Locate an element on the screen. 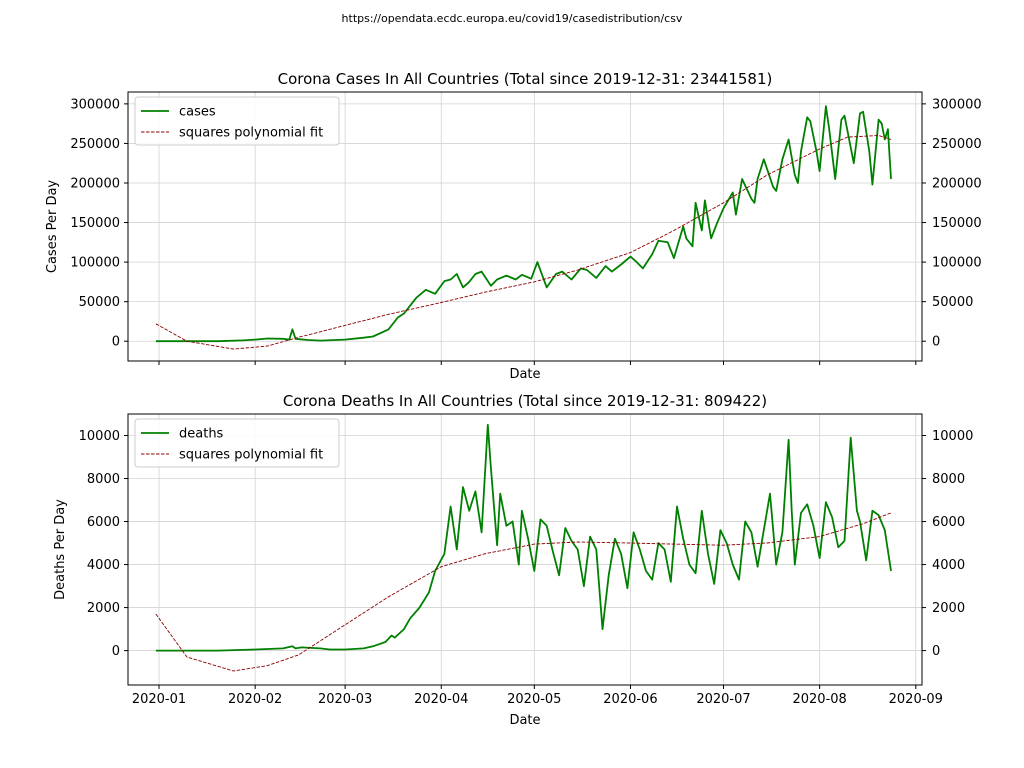 The image size is (1024, 768). y-tick-label-left: 300000 is located at coordinates (95, 104).